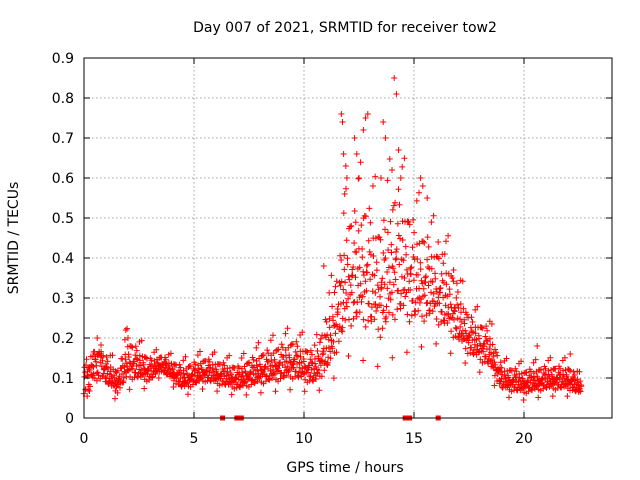  I want to click on y-tick-label: 0.3, so click(63, 299).